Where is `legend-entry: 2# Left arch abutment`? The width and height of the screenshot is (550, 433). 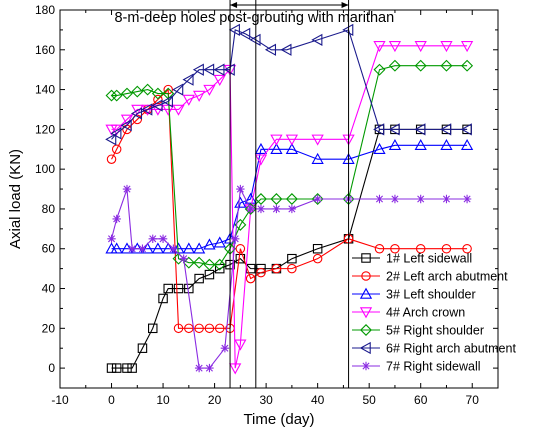
legend-entry: 2# Left arch abutment is located at coordinates (430, 277).